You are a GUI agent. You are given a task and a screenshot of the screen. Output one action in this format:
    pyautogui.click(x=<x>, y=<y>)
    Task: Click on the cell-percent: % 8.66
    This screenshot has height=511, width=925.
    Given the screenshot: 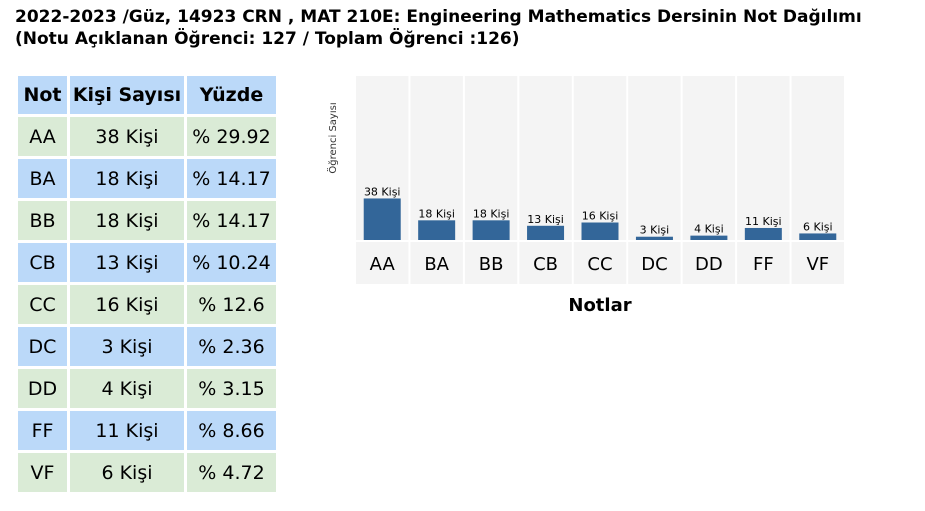 What is the action you would take?
    pyautogui.click(x=232, y=431)
    